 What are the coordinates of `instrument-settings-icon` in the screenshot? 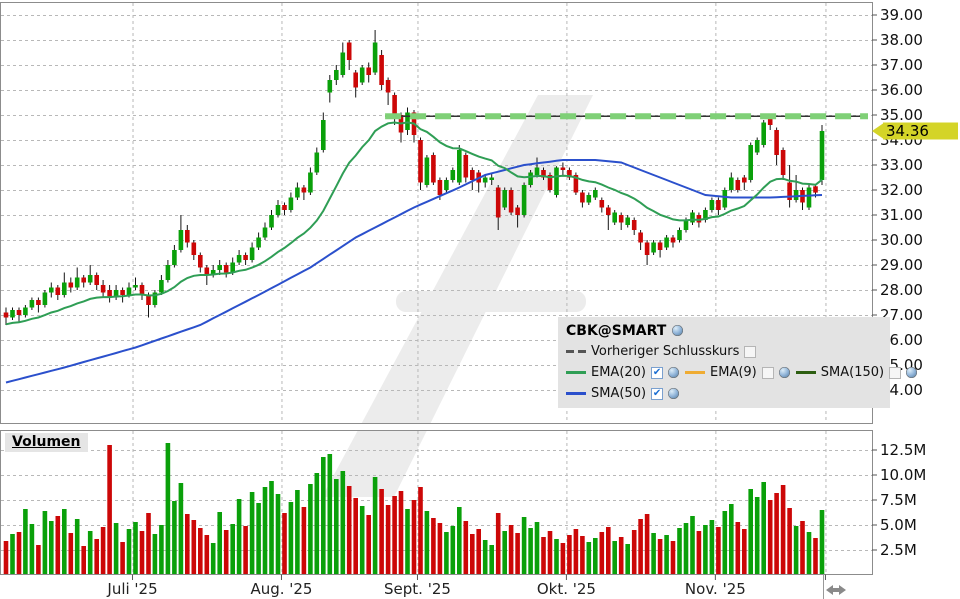 It's located at (678, 330).